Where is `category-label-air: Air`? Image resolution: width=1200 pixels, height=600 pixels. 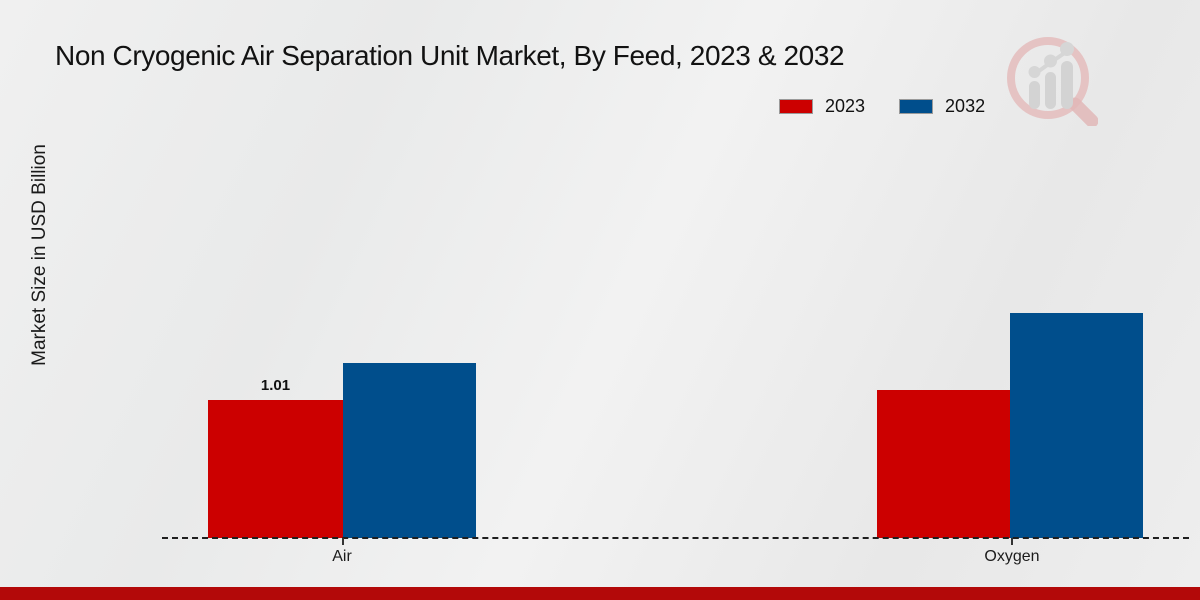
category-label-air: Air is located at coordinates (342, 556).